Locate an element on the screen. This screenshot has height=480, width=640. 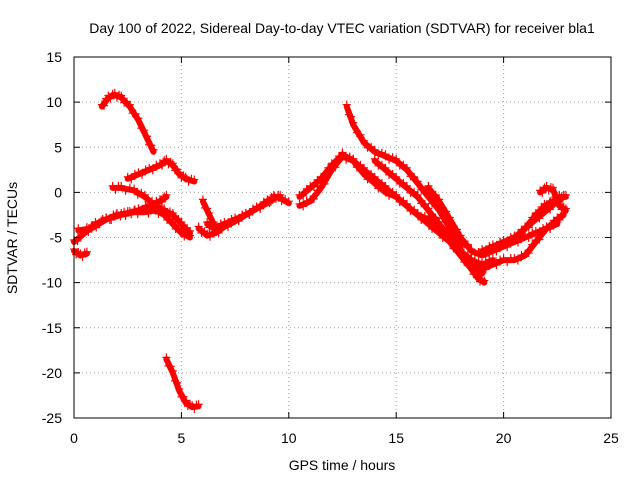
y-tick-label: -15 is located at coordinates (52, 328).